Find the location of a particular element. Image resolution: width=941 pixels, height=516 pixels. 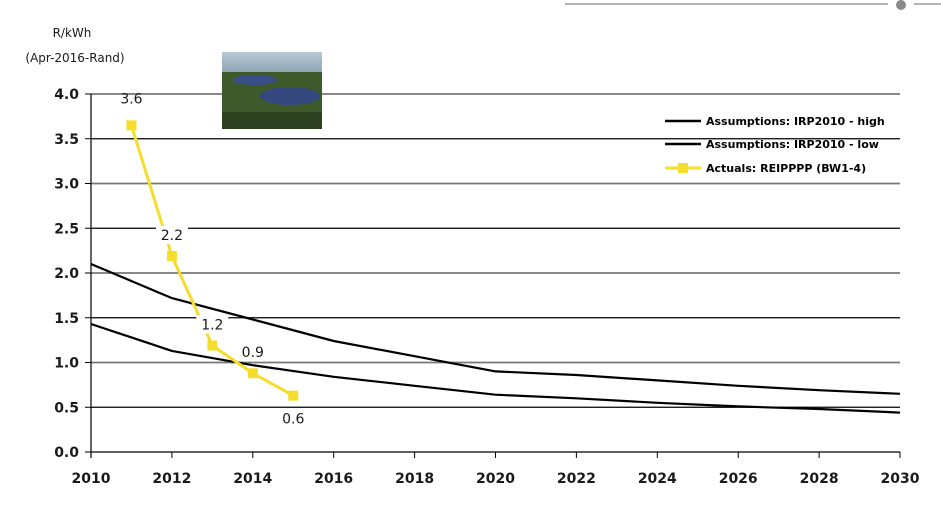

y-axis-label-line1: R/kWh is located at coordinates (72, 33).